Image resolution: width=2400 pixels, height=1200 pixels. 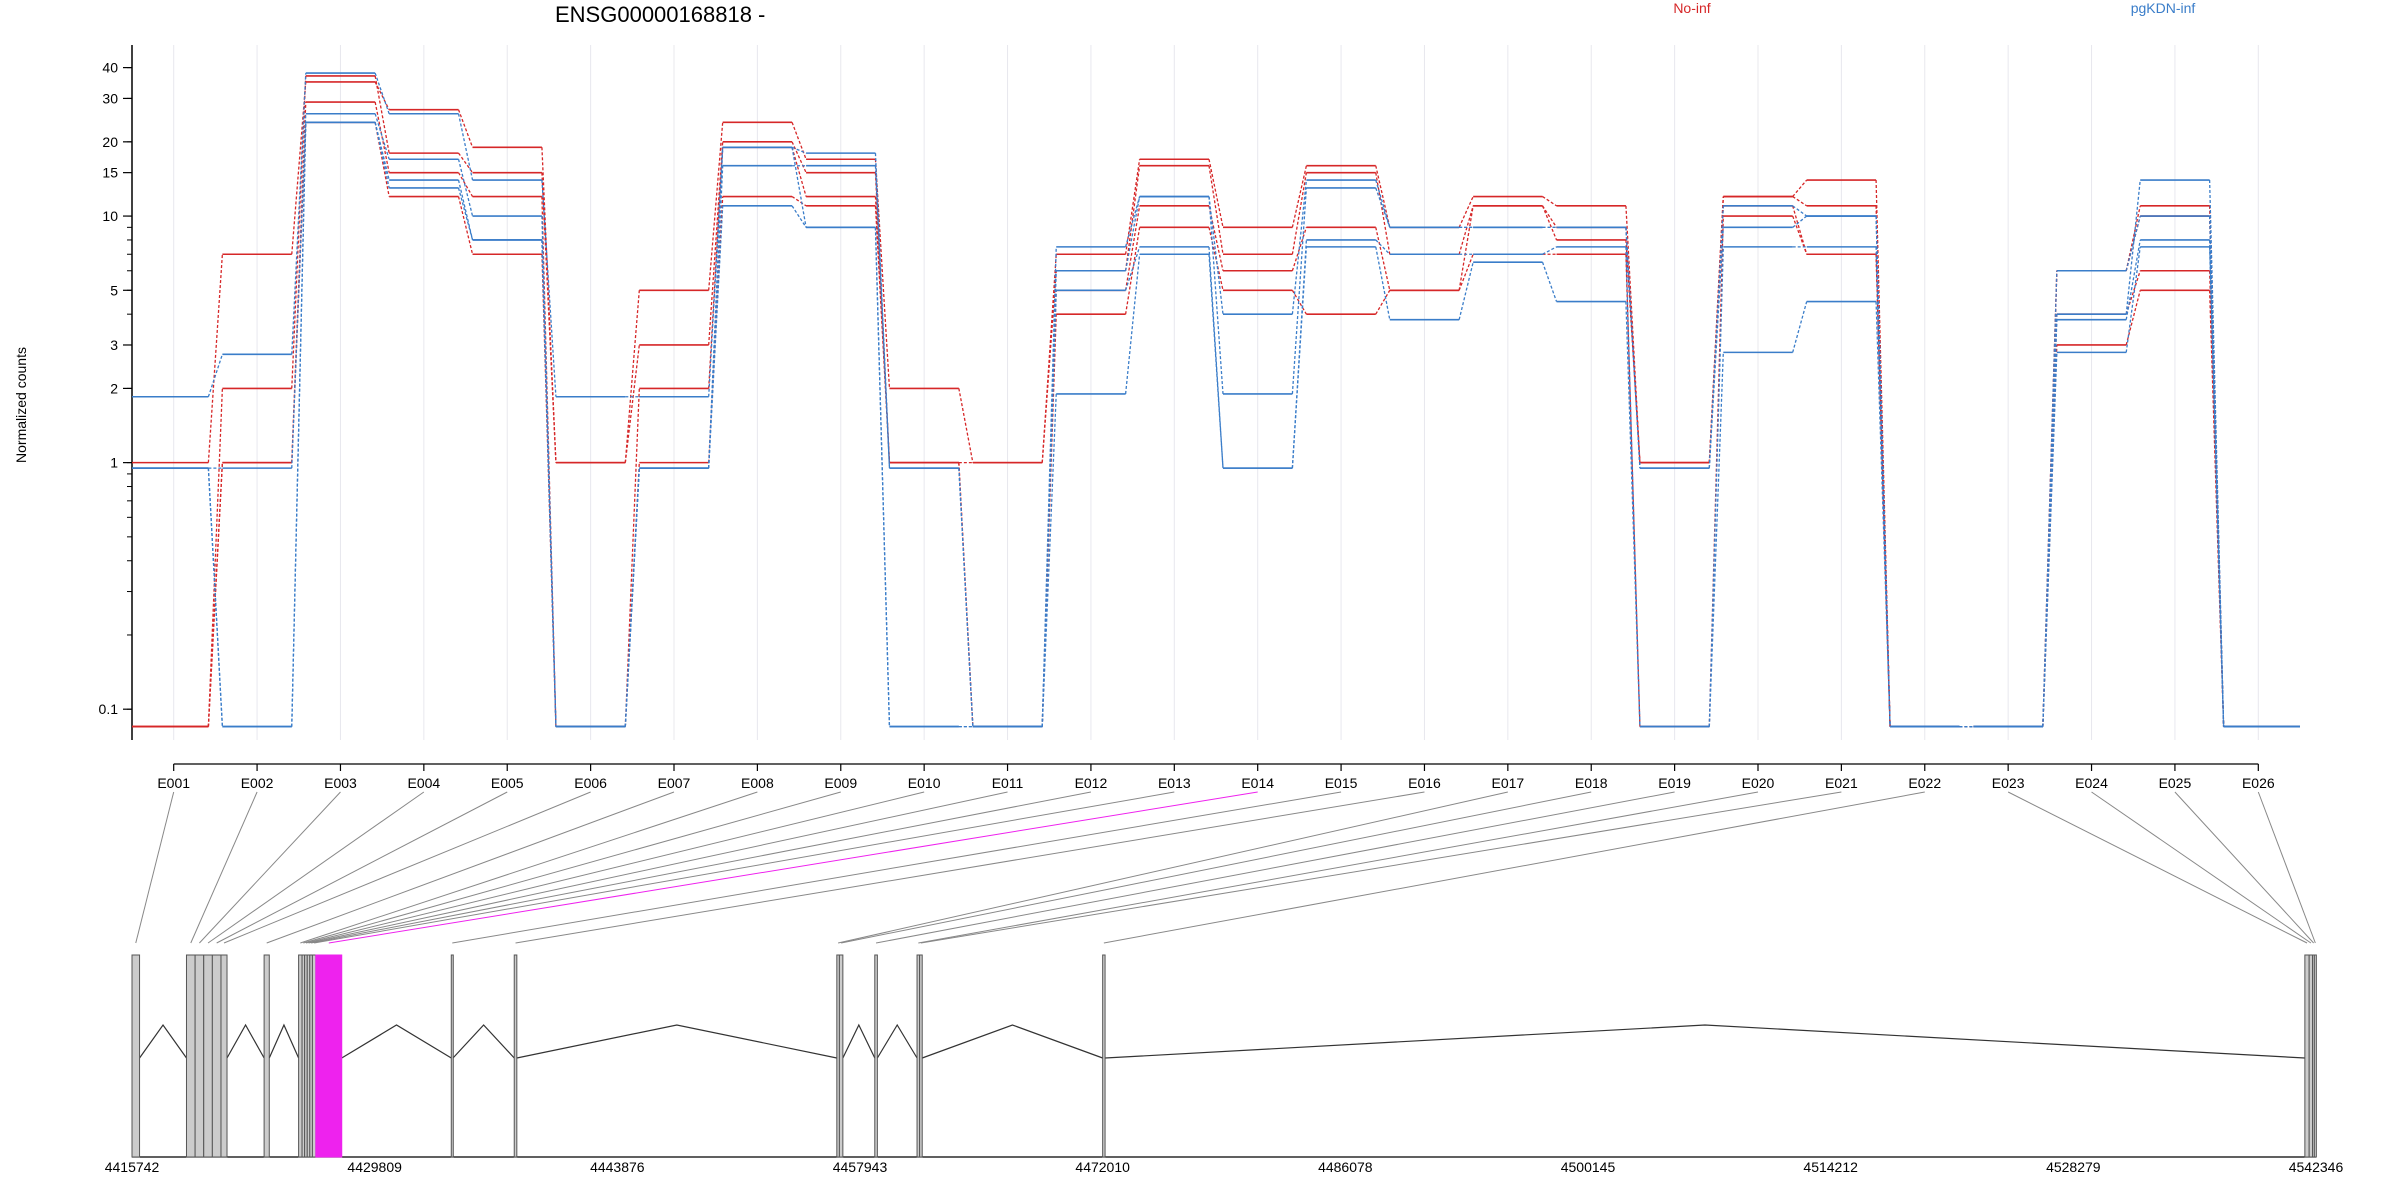 I want to click on exon-connector-e014, so click(x=793, y=867).